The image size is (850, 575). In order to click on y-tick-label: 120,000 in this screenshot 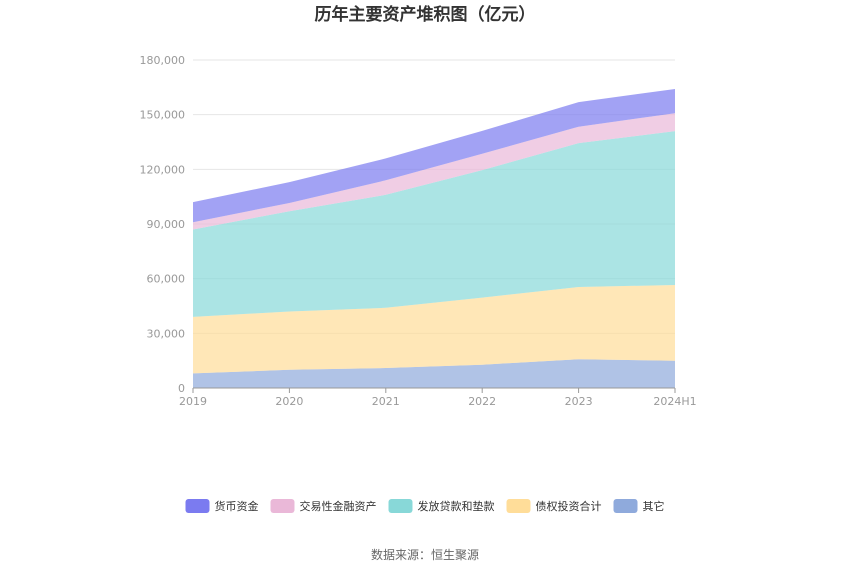, I will do `click(163, 169)`.